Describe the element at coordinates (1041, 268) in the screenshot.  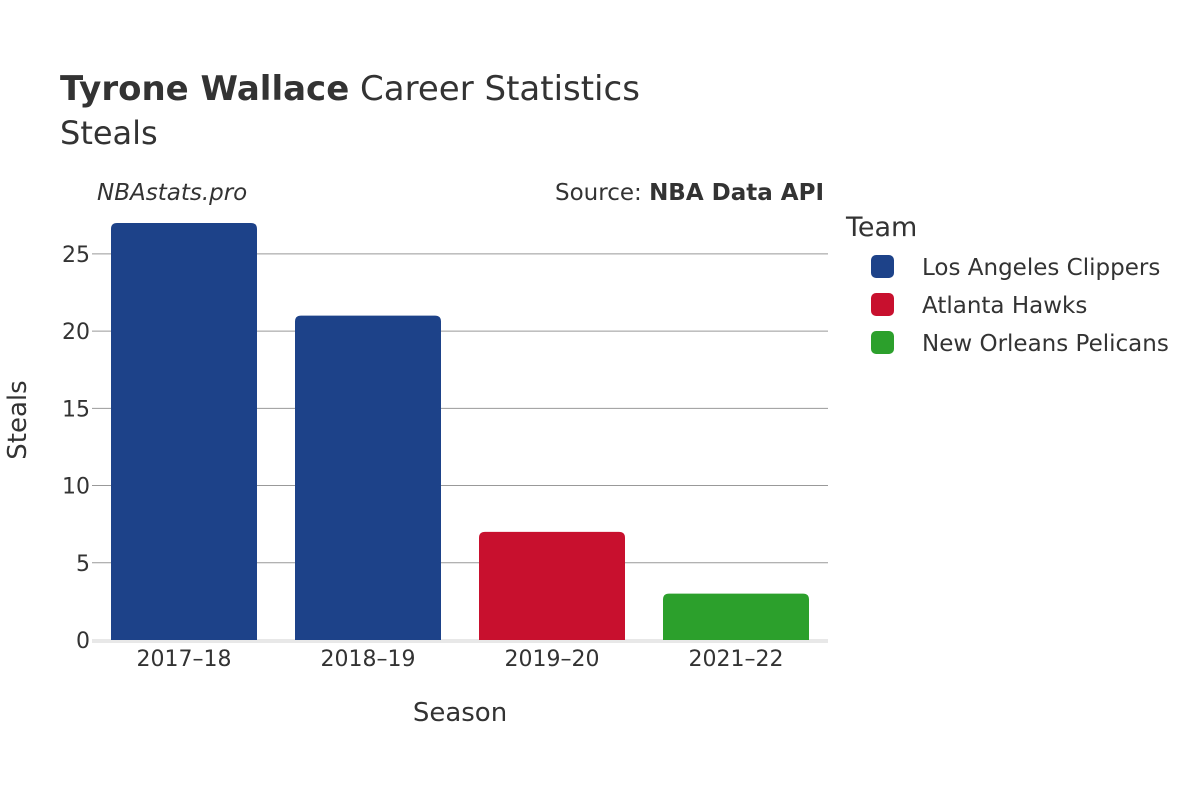
I see `legend-label: Los Angeles Clippers` at that location.